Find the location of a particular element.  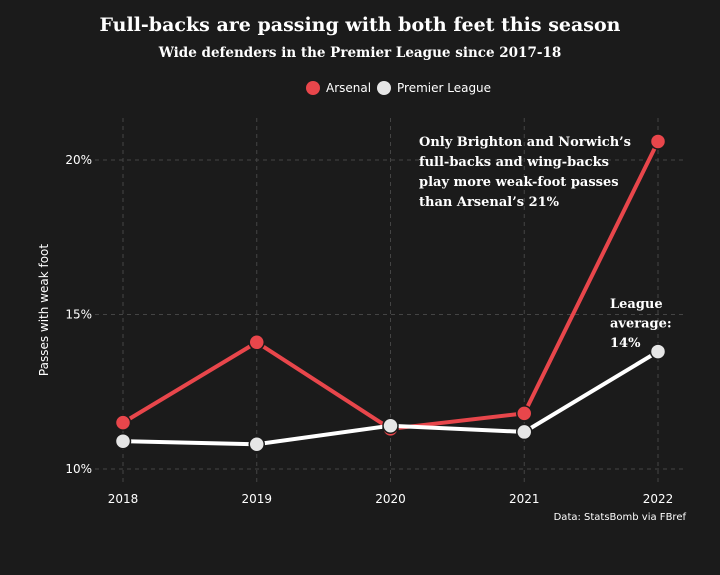

y-tick-label: 10% is located at coordinates (78, 469).